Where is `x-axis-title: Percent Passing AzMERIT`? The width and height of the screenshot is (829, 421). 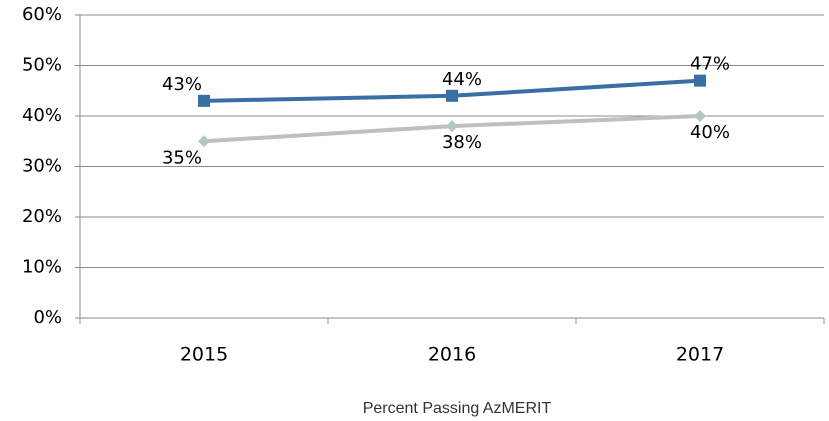 x-axis-title: Percent Passing AzMERIT is located at coordinates (457, 408).